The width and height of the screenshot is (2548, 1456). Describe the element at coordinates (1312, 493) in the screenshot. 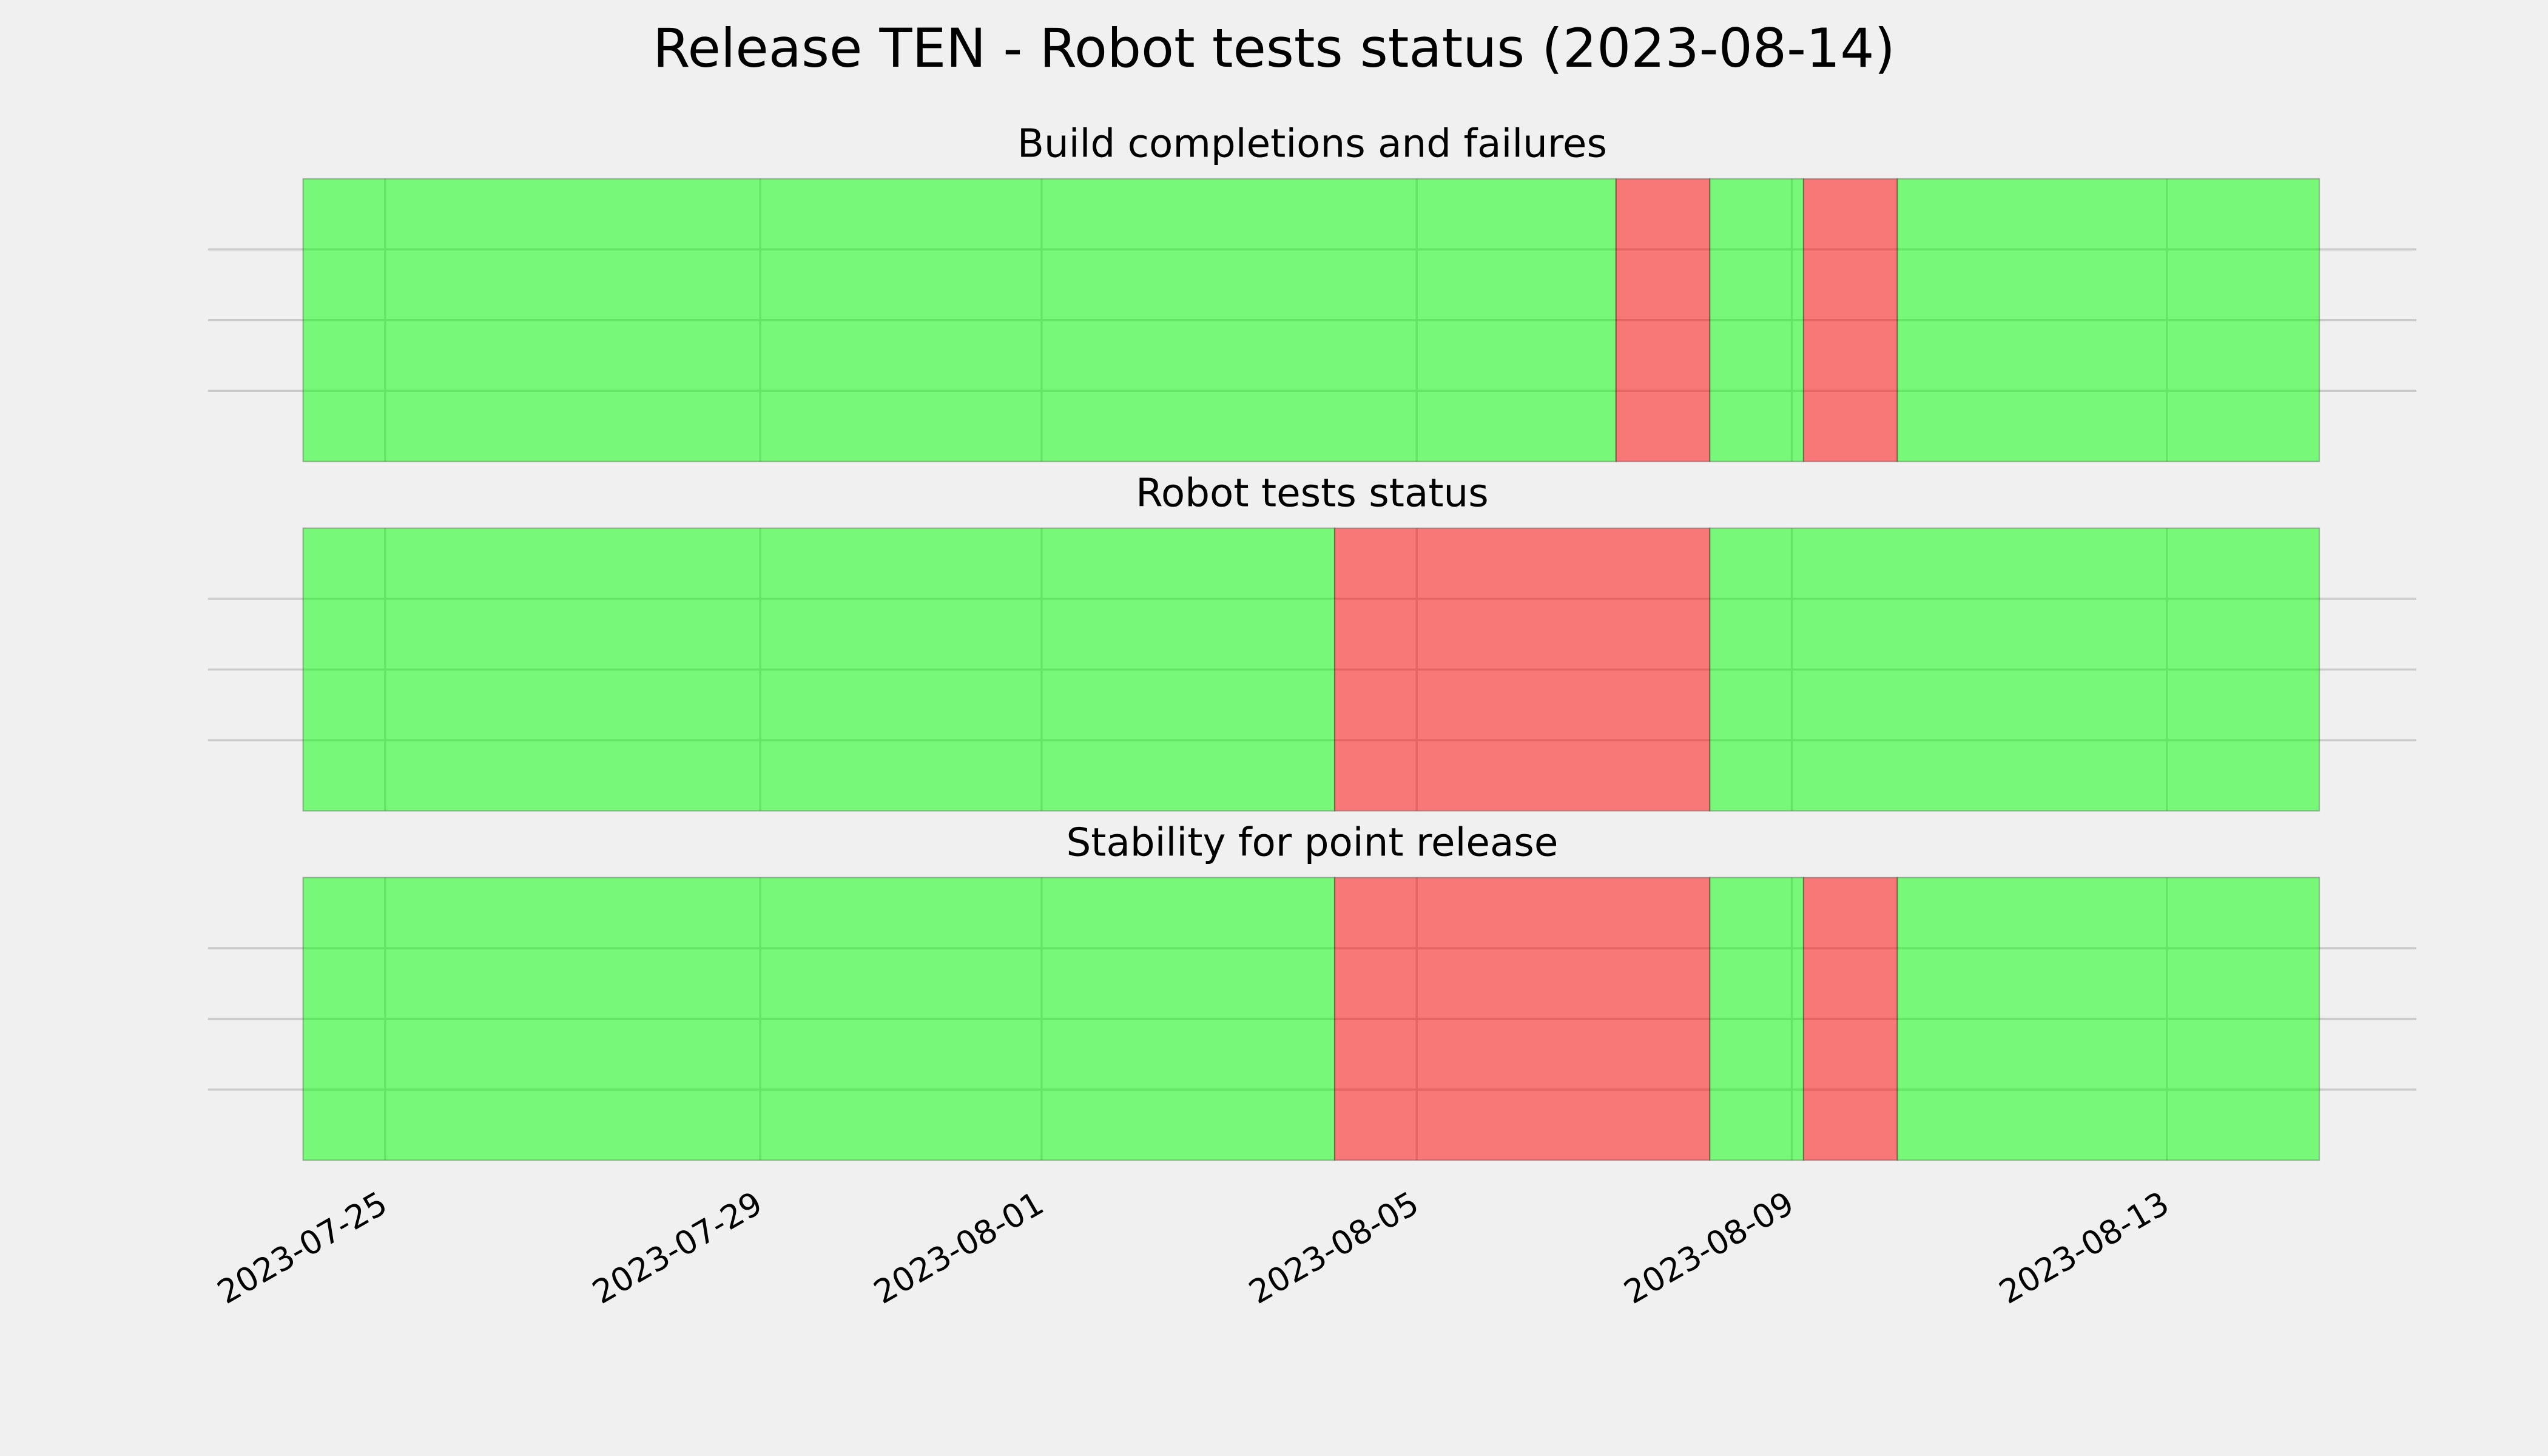

I see `panel-title: Robot tests status` at that location.